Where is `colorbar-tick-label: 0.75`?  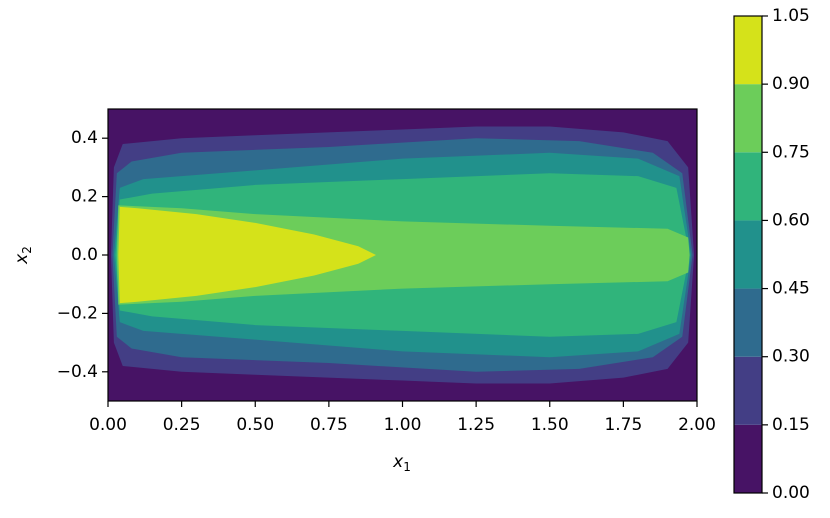 colorbar-tick-label: 0.75 is located at coordinates (791, 152).